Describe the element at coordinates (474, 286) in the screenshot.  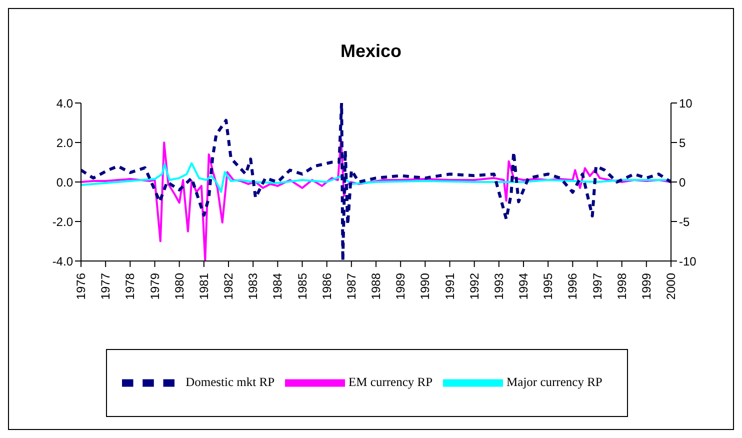
I see `x-tick-label: 1992` at that location.